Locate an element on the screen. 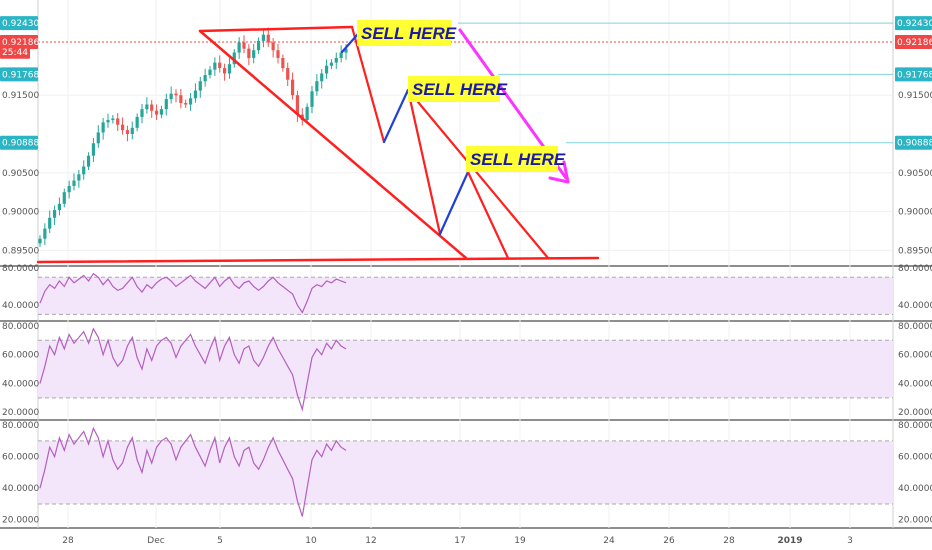  oscillator-lines is located at coordinates (193, 394).